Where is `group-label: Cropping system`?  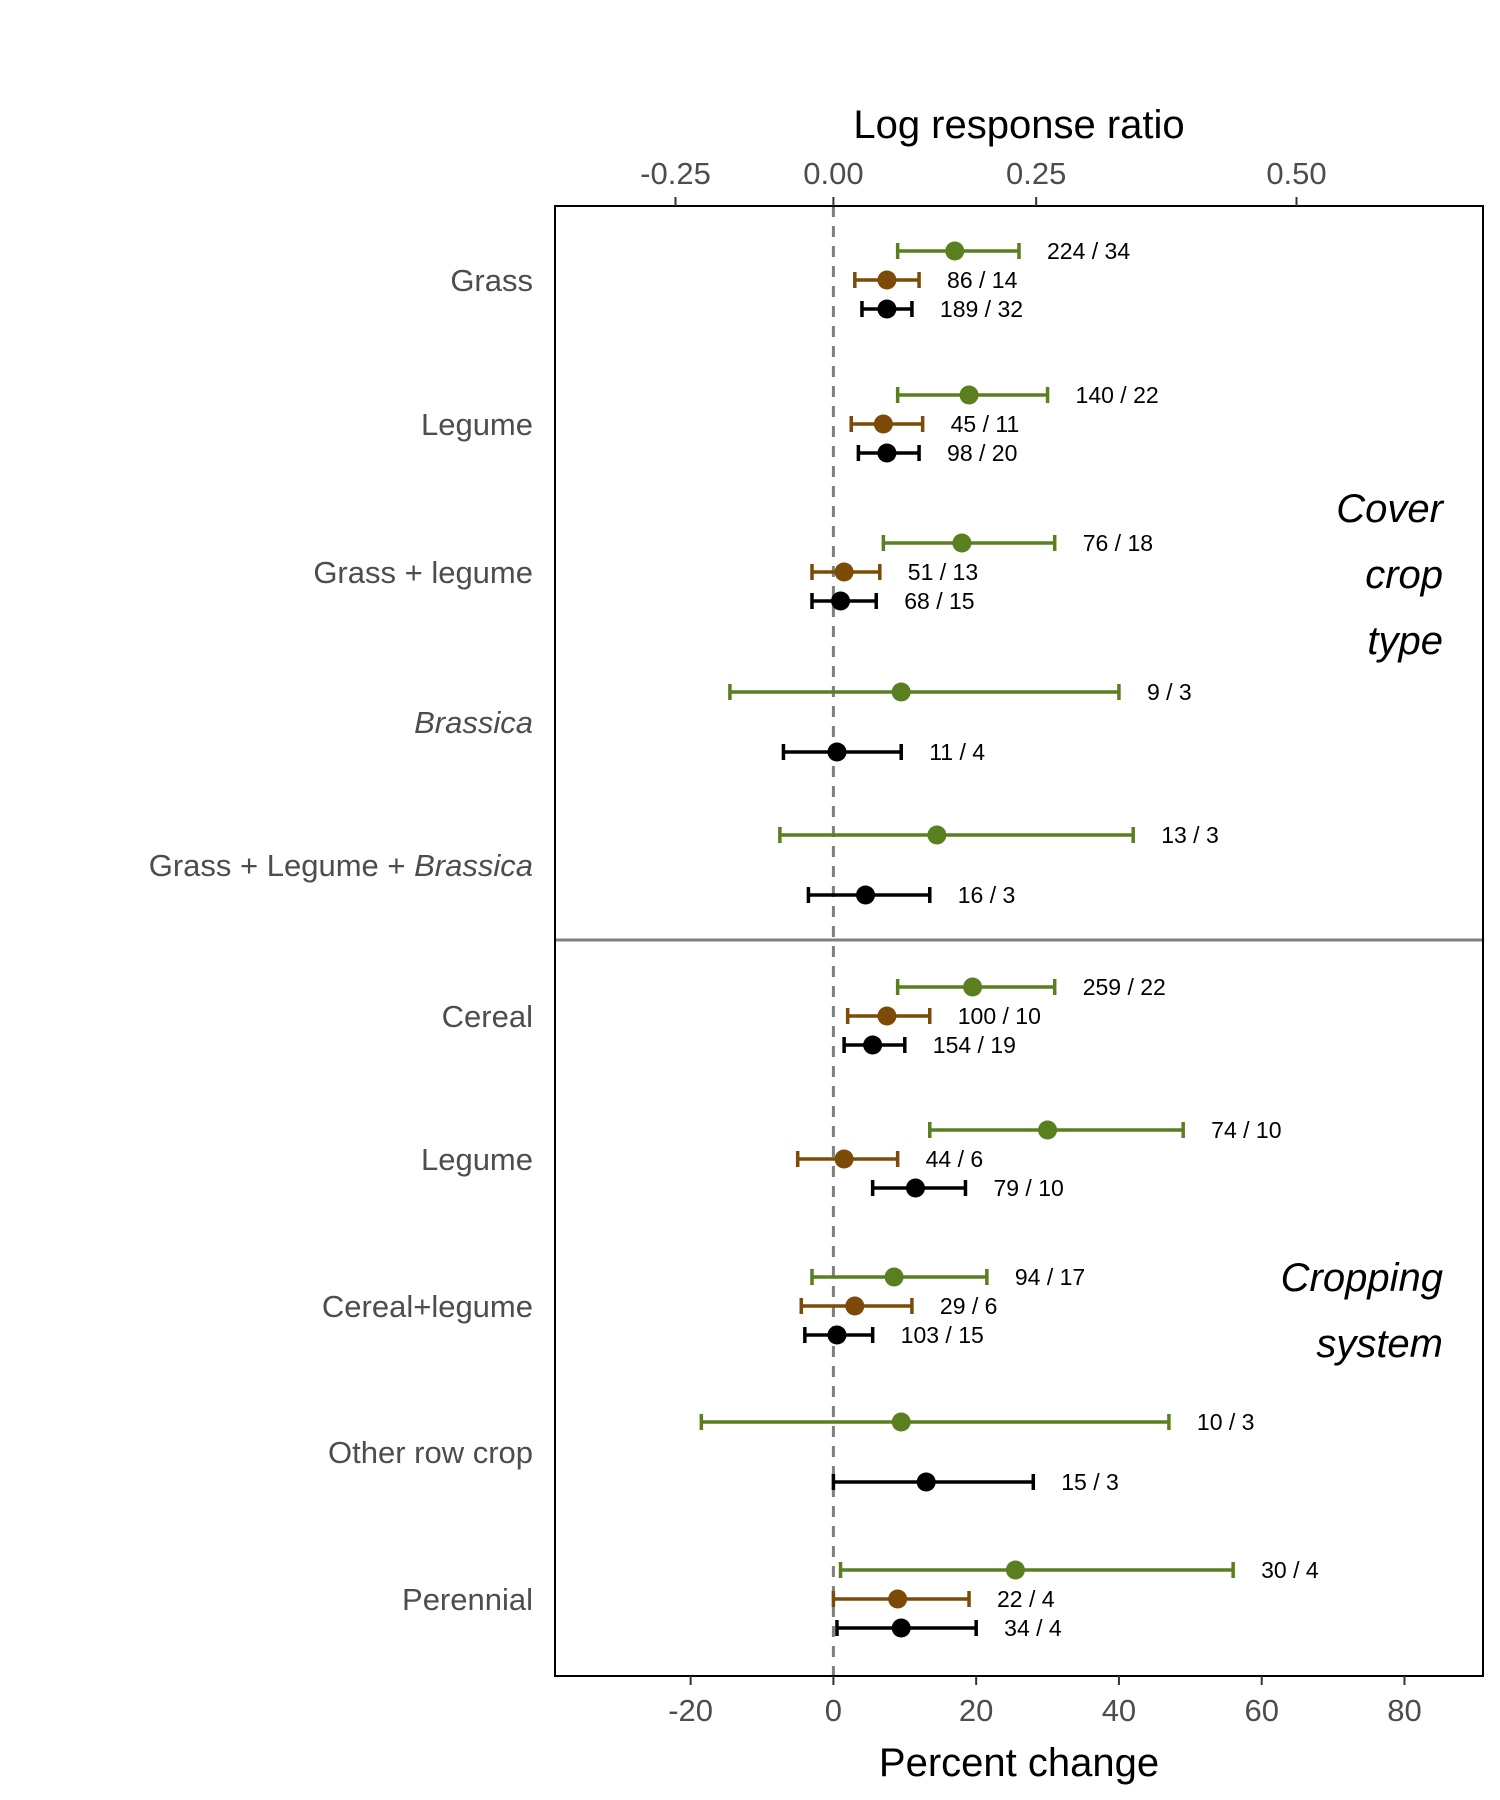
group-label: Cropping system is located at coordinates (1362, 1311).